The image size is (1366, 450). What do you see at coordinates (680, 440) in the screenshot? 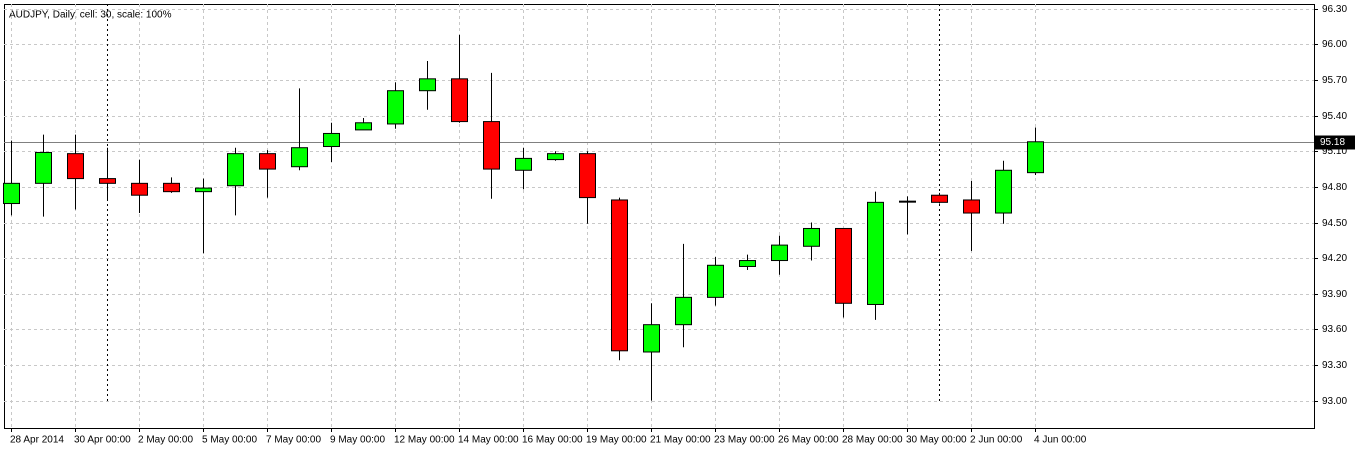
I see `x-tick-label: 21 May 00:00` at bounding box center [680, 440].